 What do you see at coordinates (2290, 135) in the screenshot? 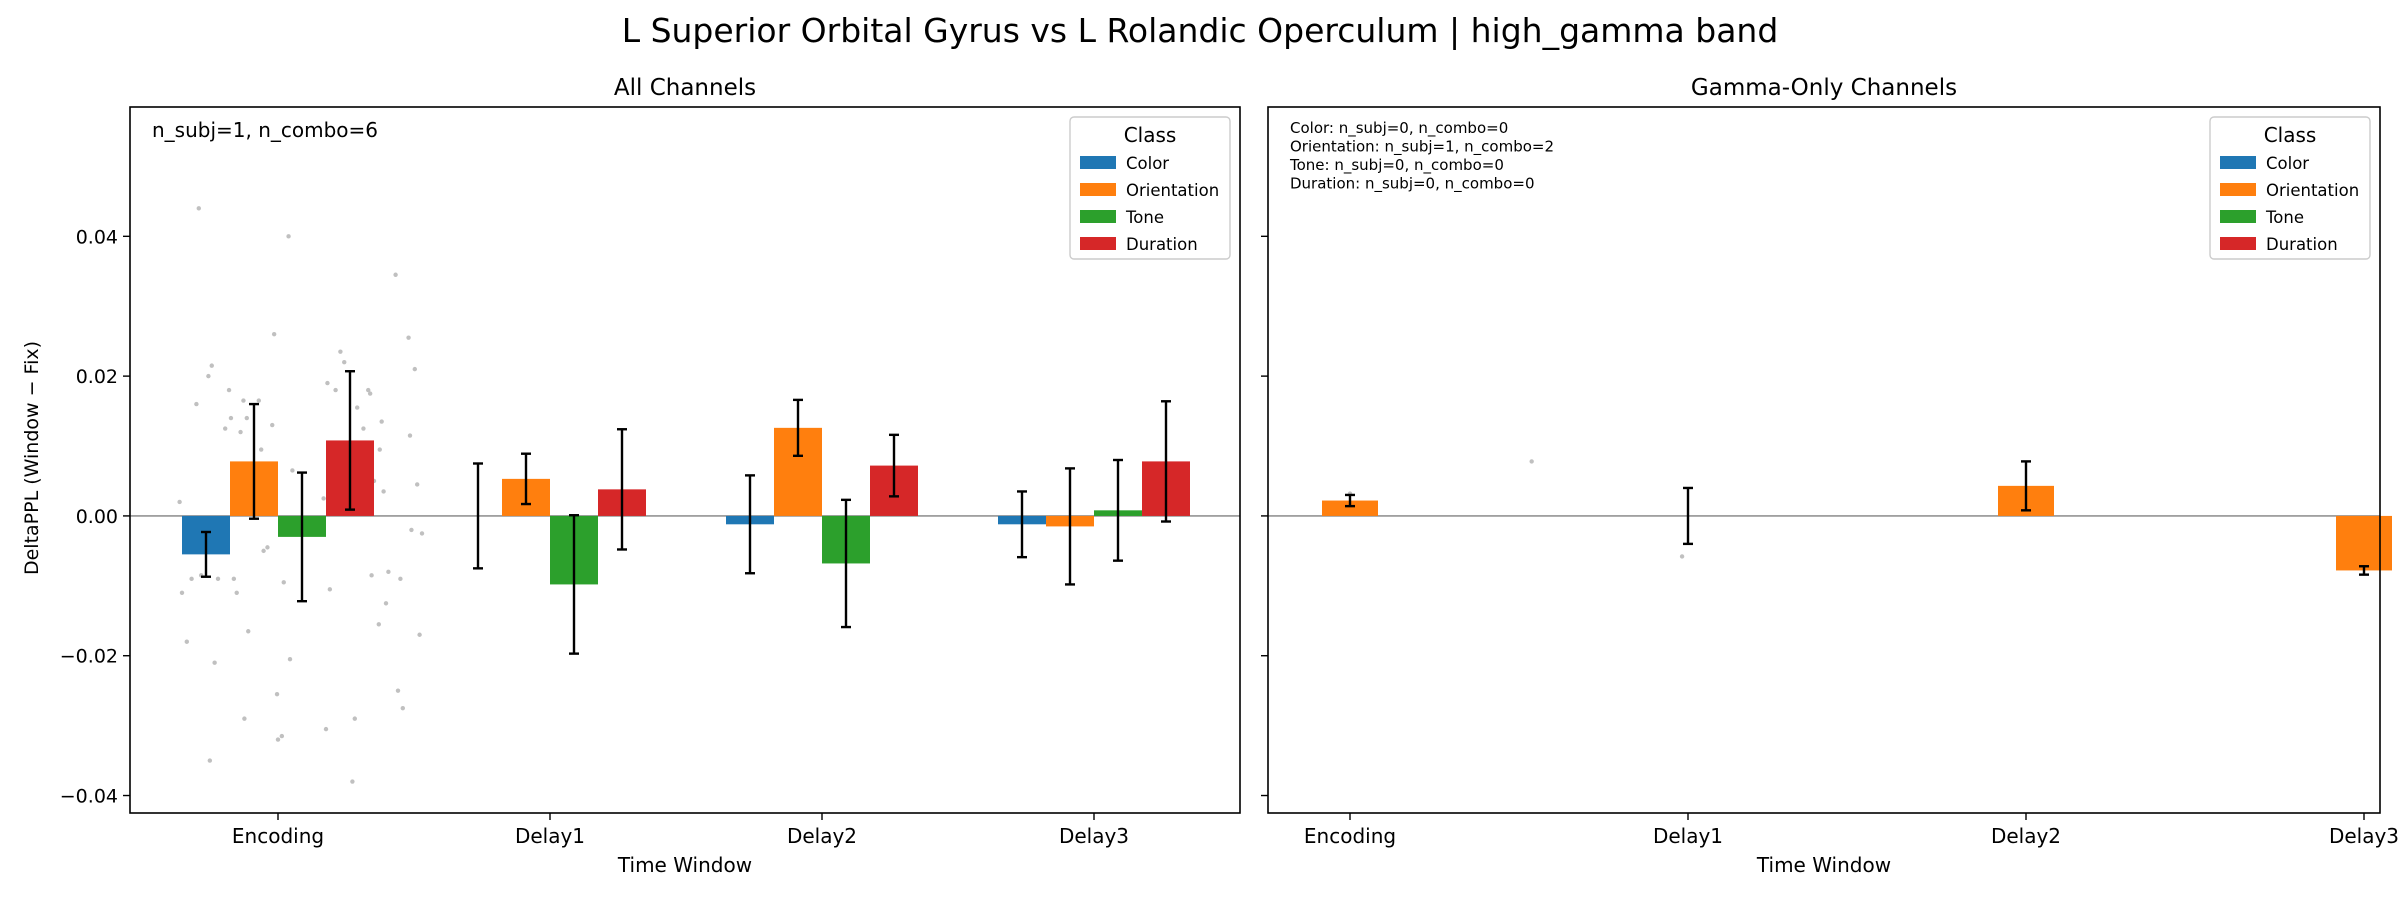
I see `legend-title: Class` at bounding box center [2290, 135].